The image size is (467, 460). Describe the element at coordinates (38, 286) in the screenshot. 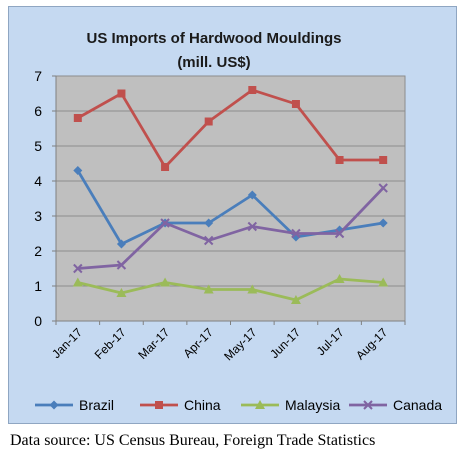

I see `y-tick-label: 1` at that location.